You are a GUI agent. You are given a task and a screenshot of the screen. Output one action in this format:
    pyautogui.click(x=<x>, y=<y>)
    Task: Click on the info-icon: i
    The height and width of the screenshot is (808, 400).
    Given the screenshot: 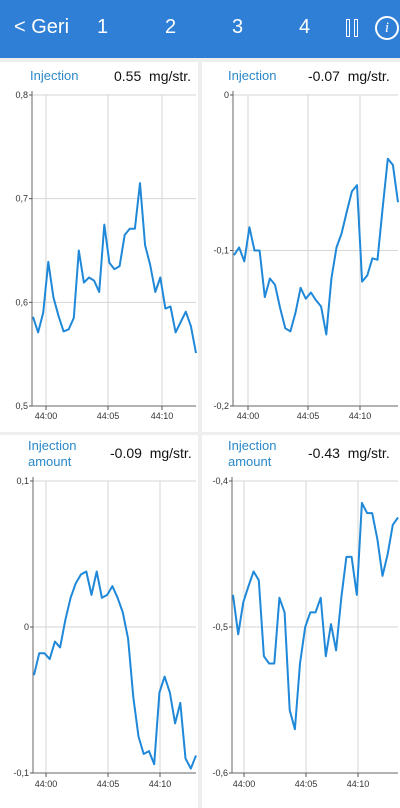 What is the action you would take?
    pyautogui.click(x=387, y=28)
    